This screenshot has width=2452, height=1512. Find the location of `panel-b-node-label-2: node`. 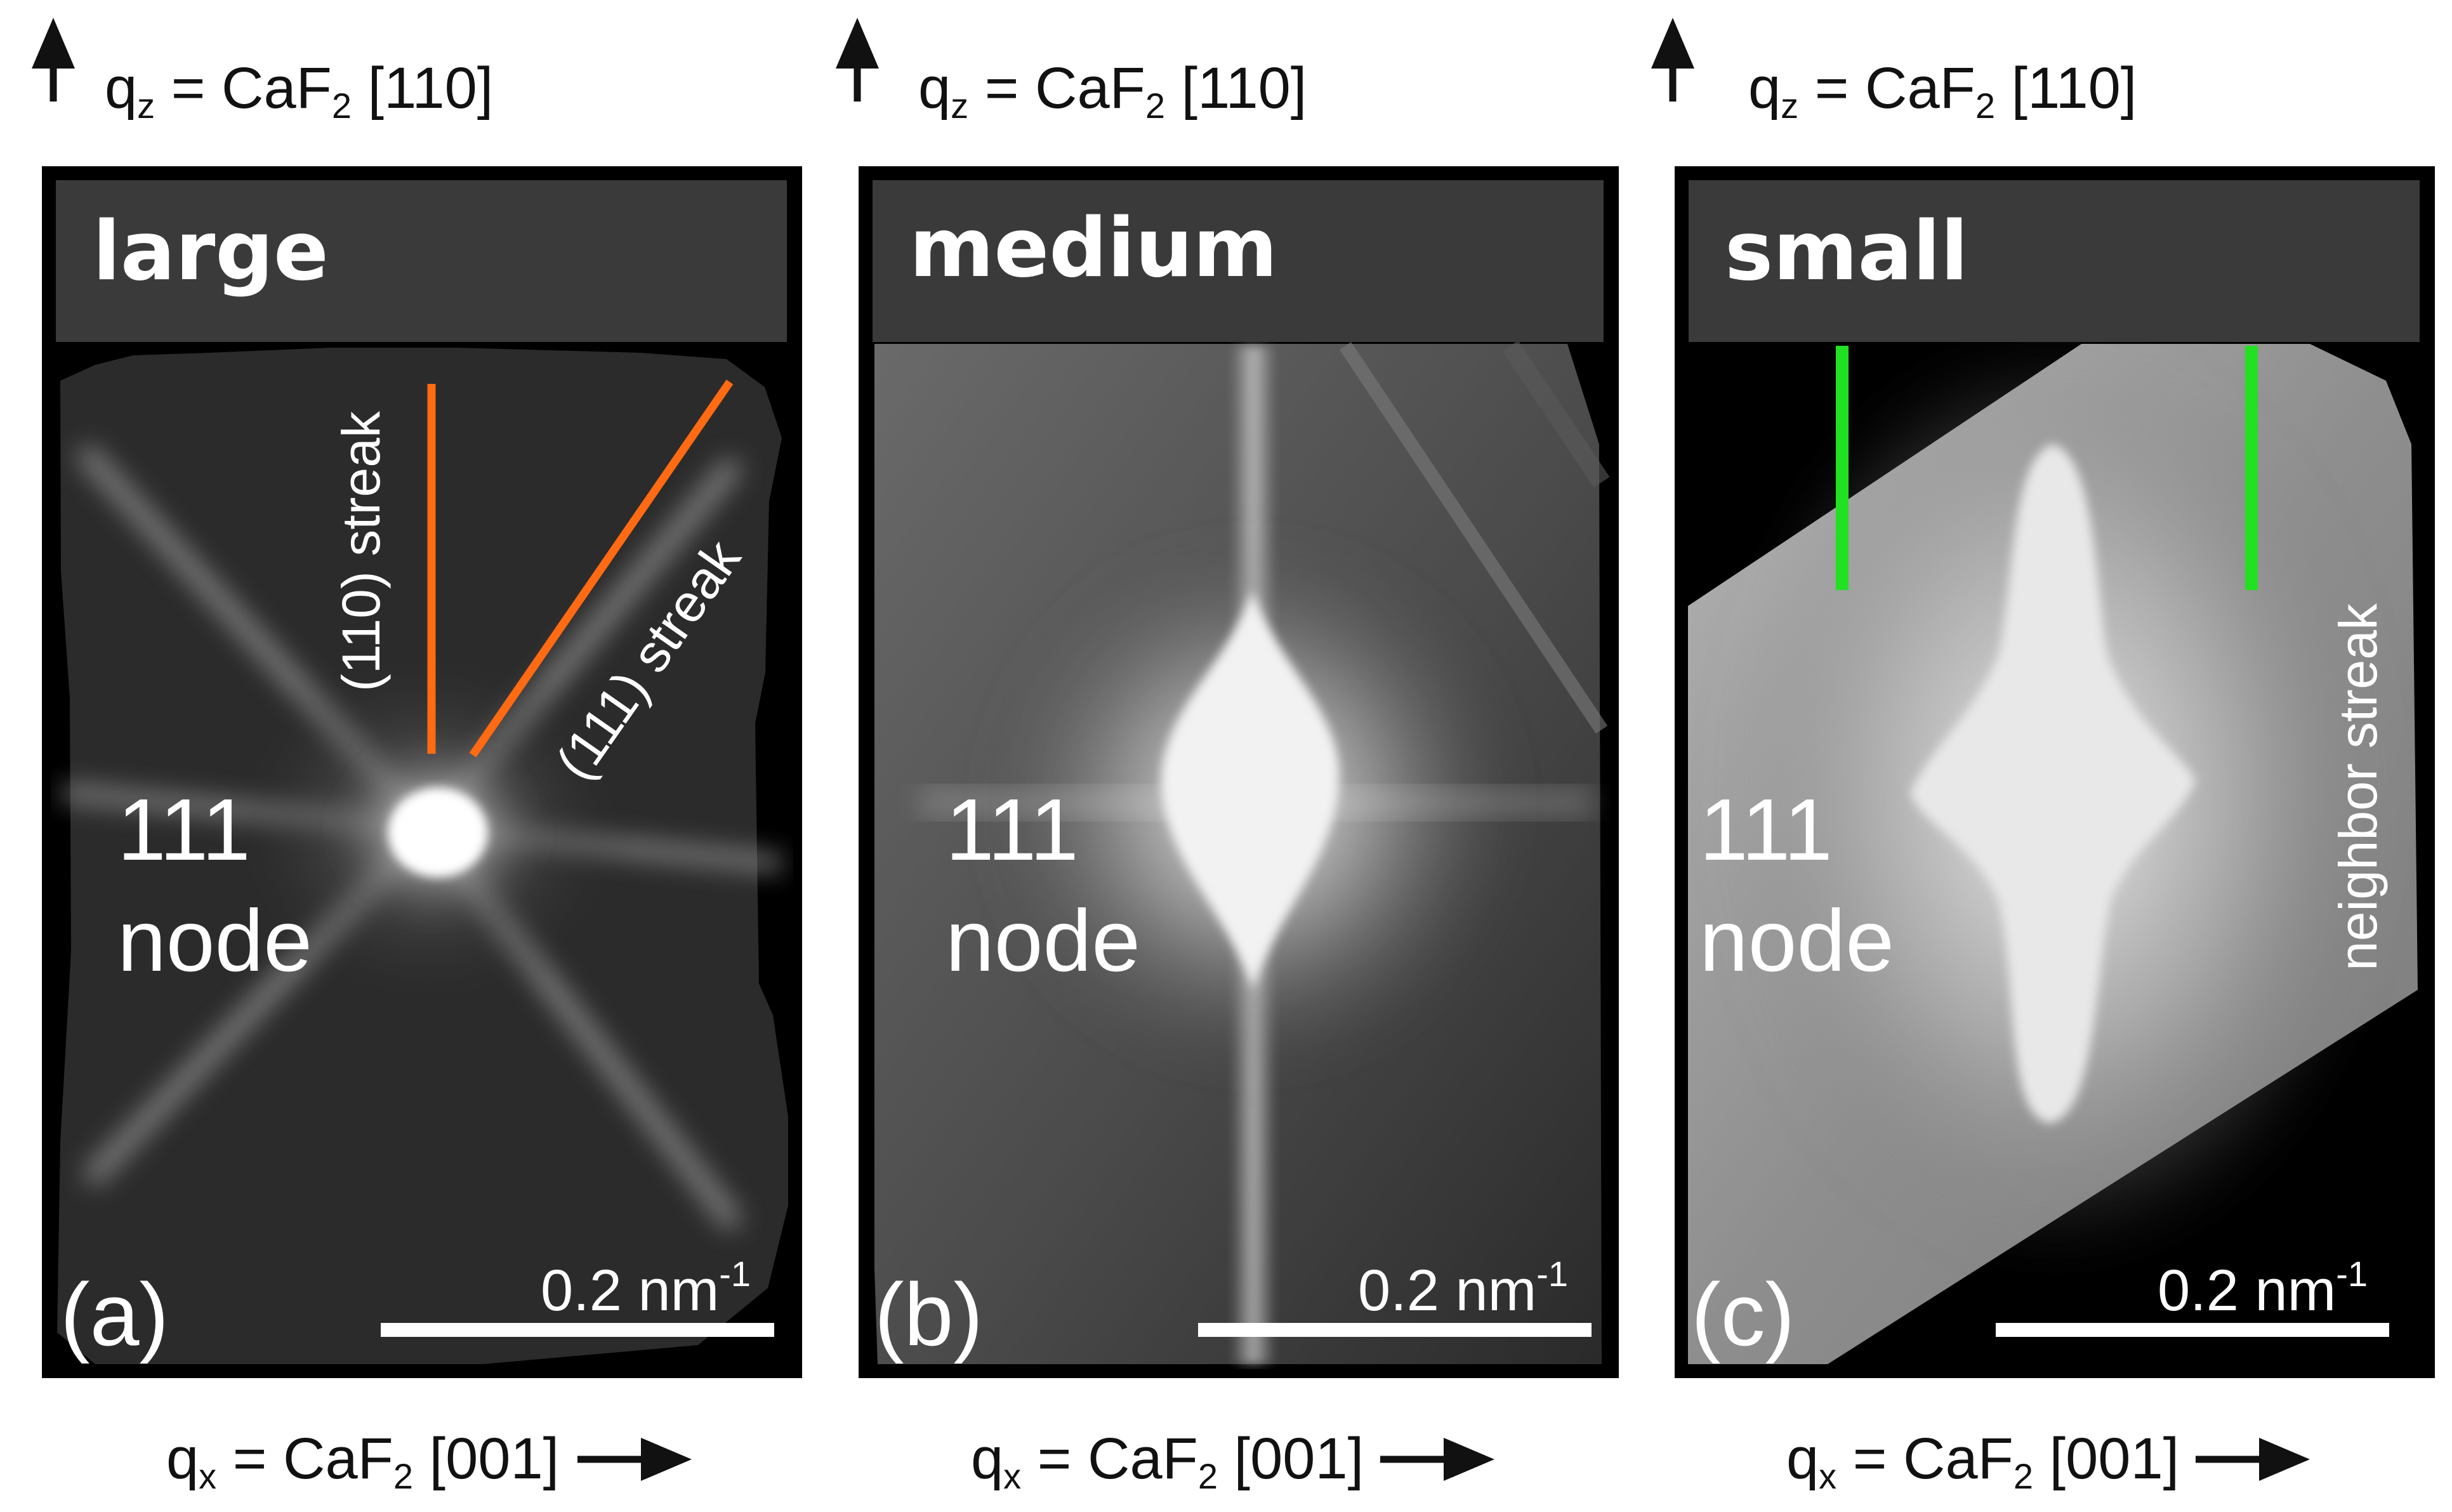

panel-b-node-label-2: node is located at coordinates (1043, 941).